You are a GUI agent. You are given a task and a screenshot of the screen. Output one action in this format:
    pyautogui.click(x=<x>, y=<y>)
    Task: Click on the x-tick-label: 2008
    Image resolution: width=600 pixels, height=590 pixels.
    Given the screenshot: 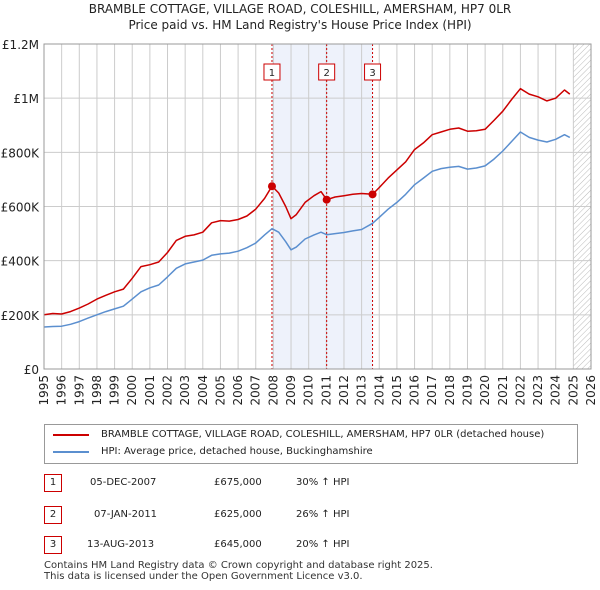 What is the action you would take?
    pyautogui.click(x=273, y=390)
    